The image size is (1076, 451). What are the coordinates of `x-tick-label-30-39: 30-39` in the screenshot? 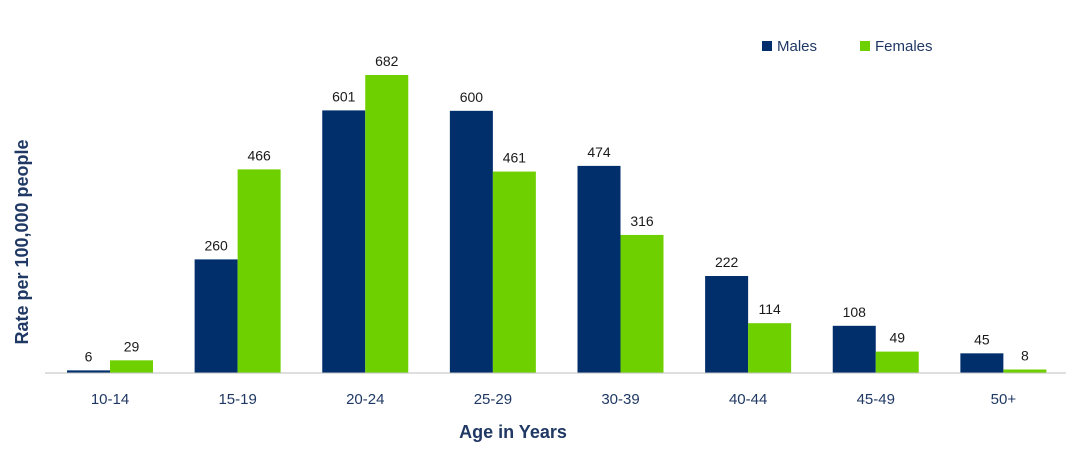 It's located at (620, 399).